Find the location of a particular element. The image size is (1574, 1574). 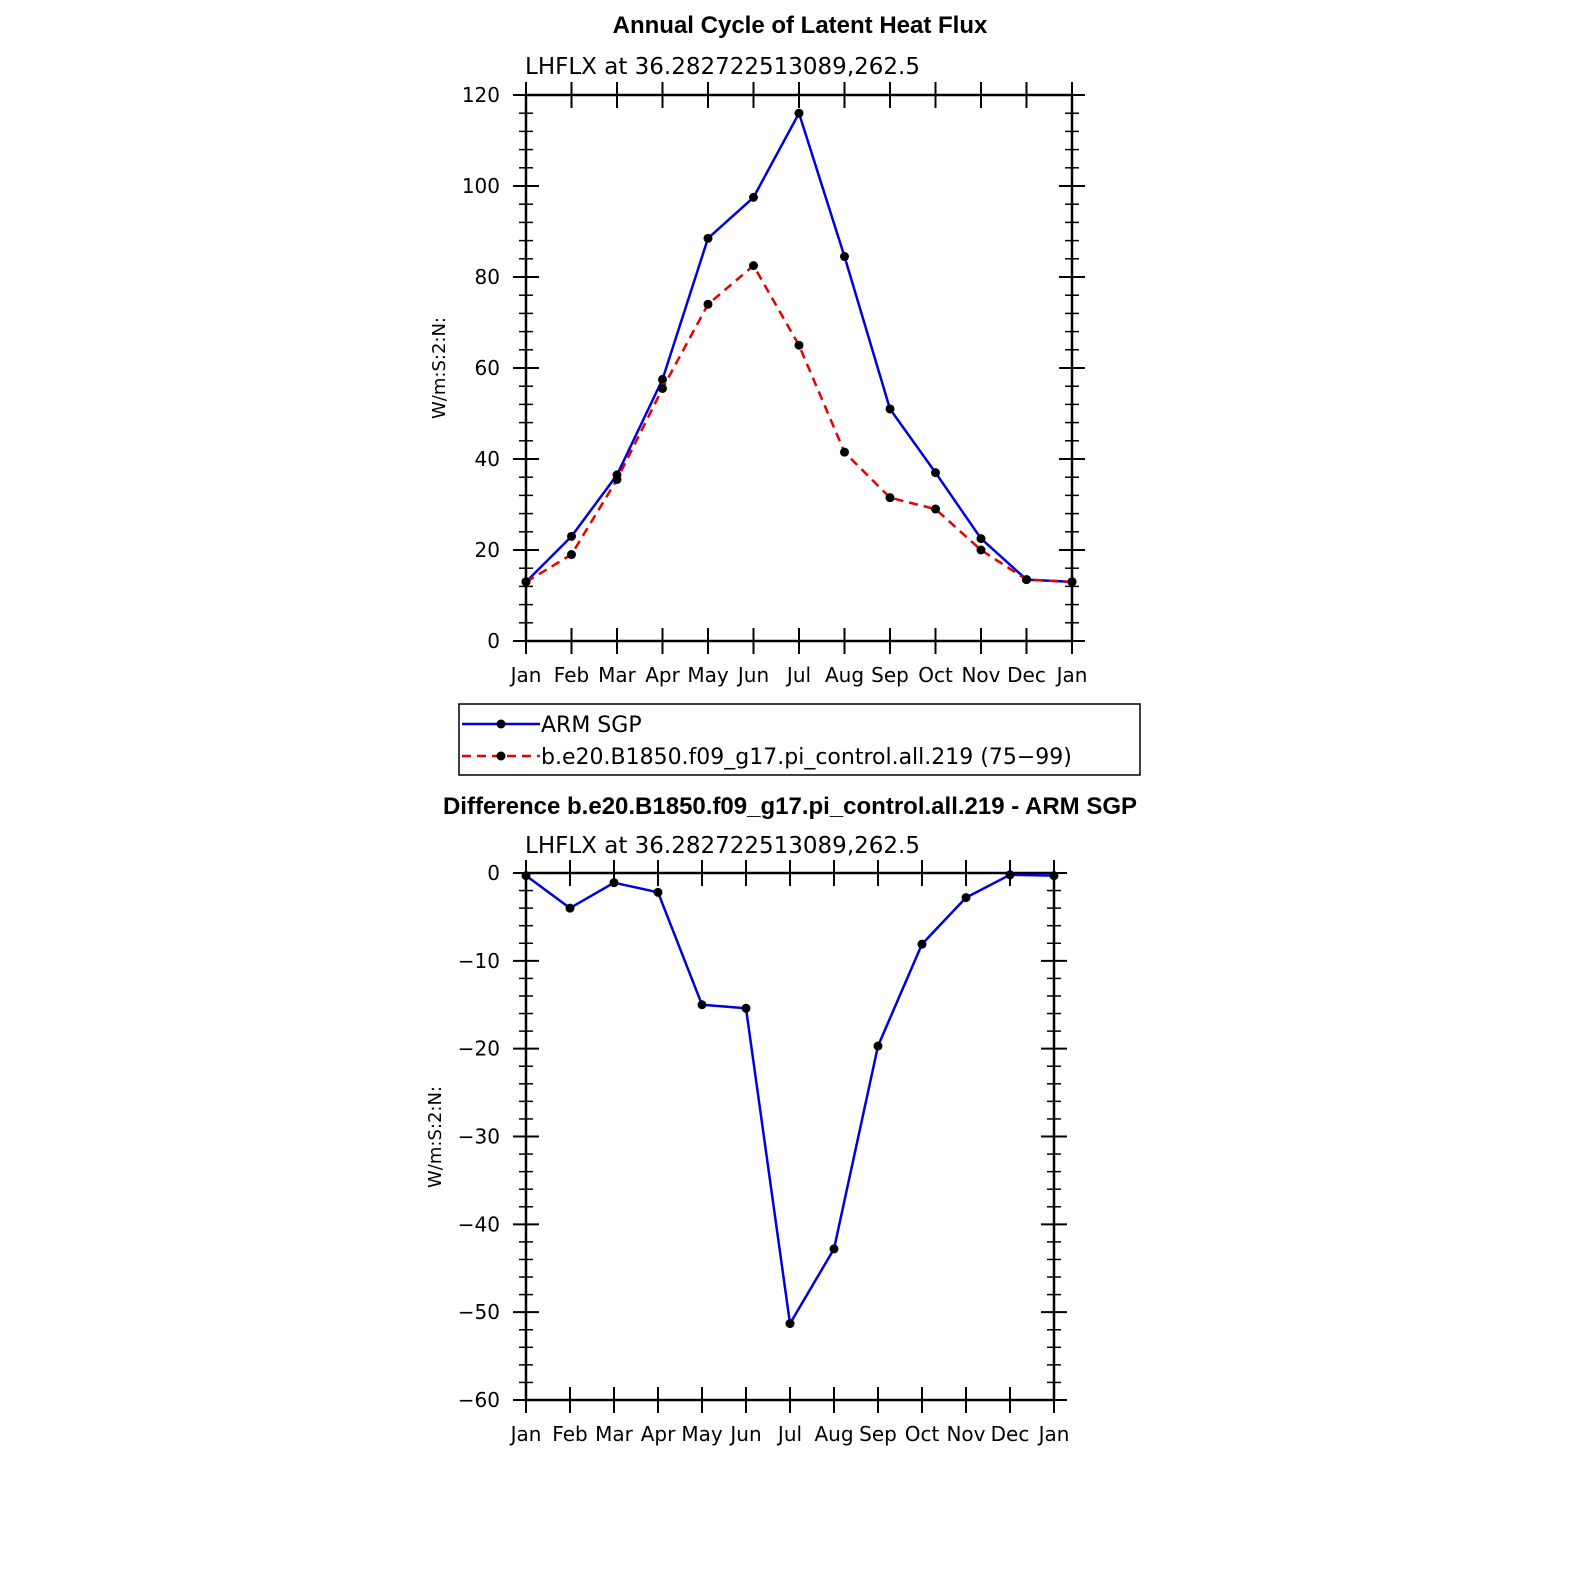

bottom-x-tick-label: Jul is located at coordinates (789, 1434).